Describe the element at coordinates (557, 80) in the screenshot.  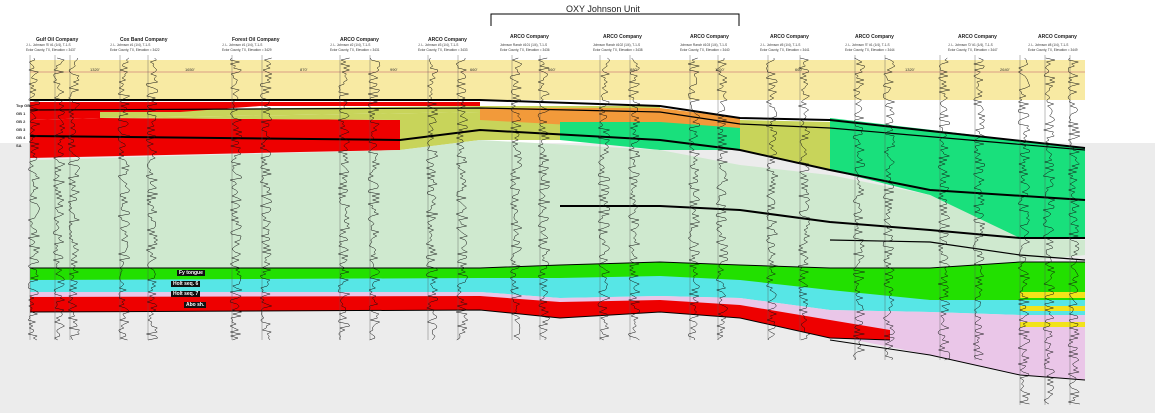
I see `zone-yellow-upper` at that location.